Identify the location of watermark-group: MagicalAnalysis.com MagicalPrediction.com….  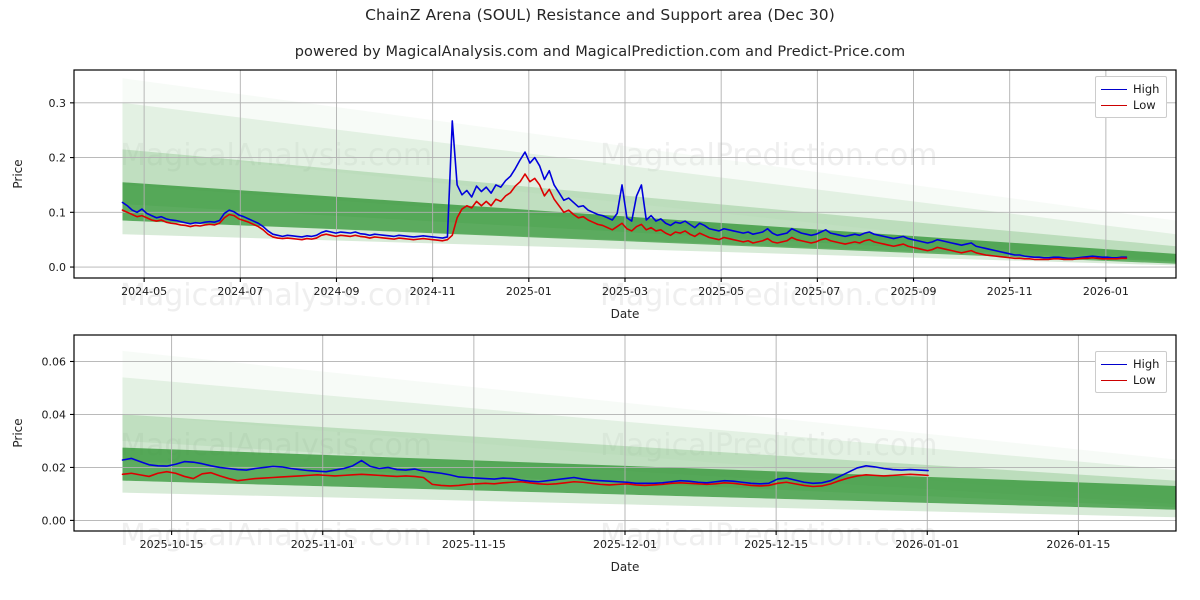
(529, 490).